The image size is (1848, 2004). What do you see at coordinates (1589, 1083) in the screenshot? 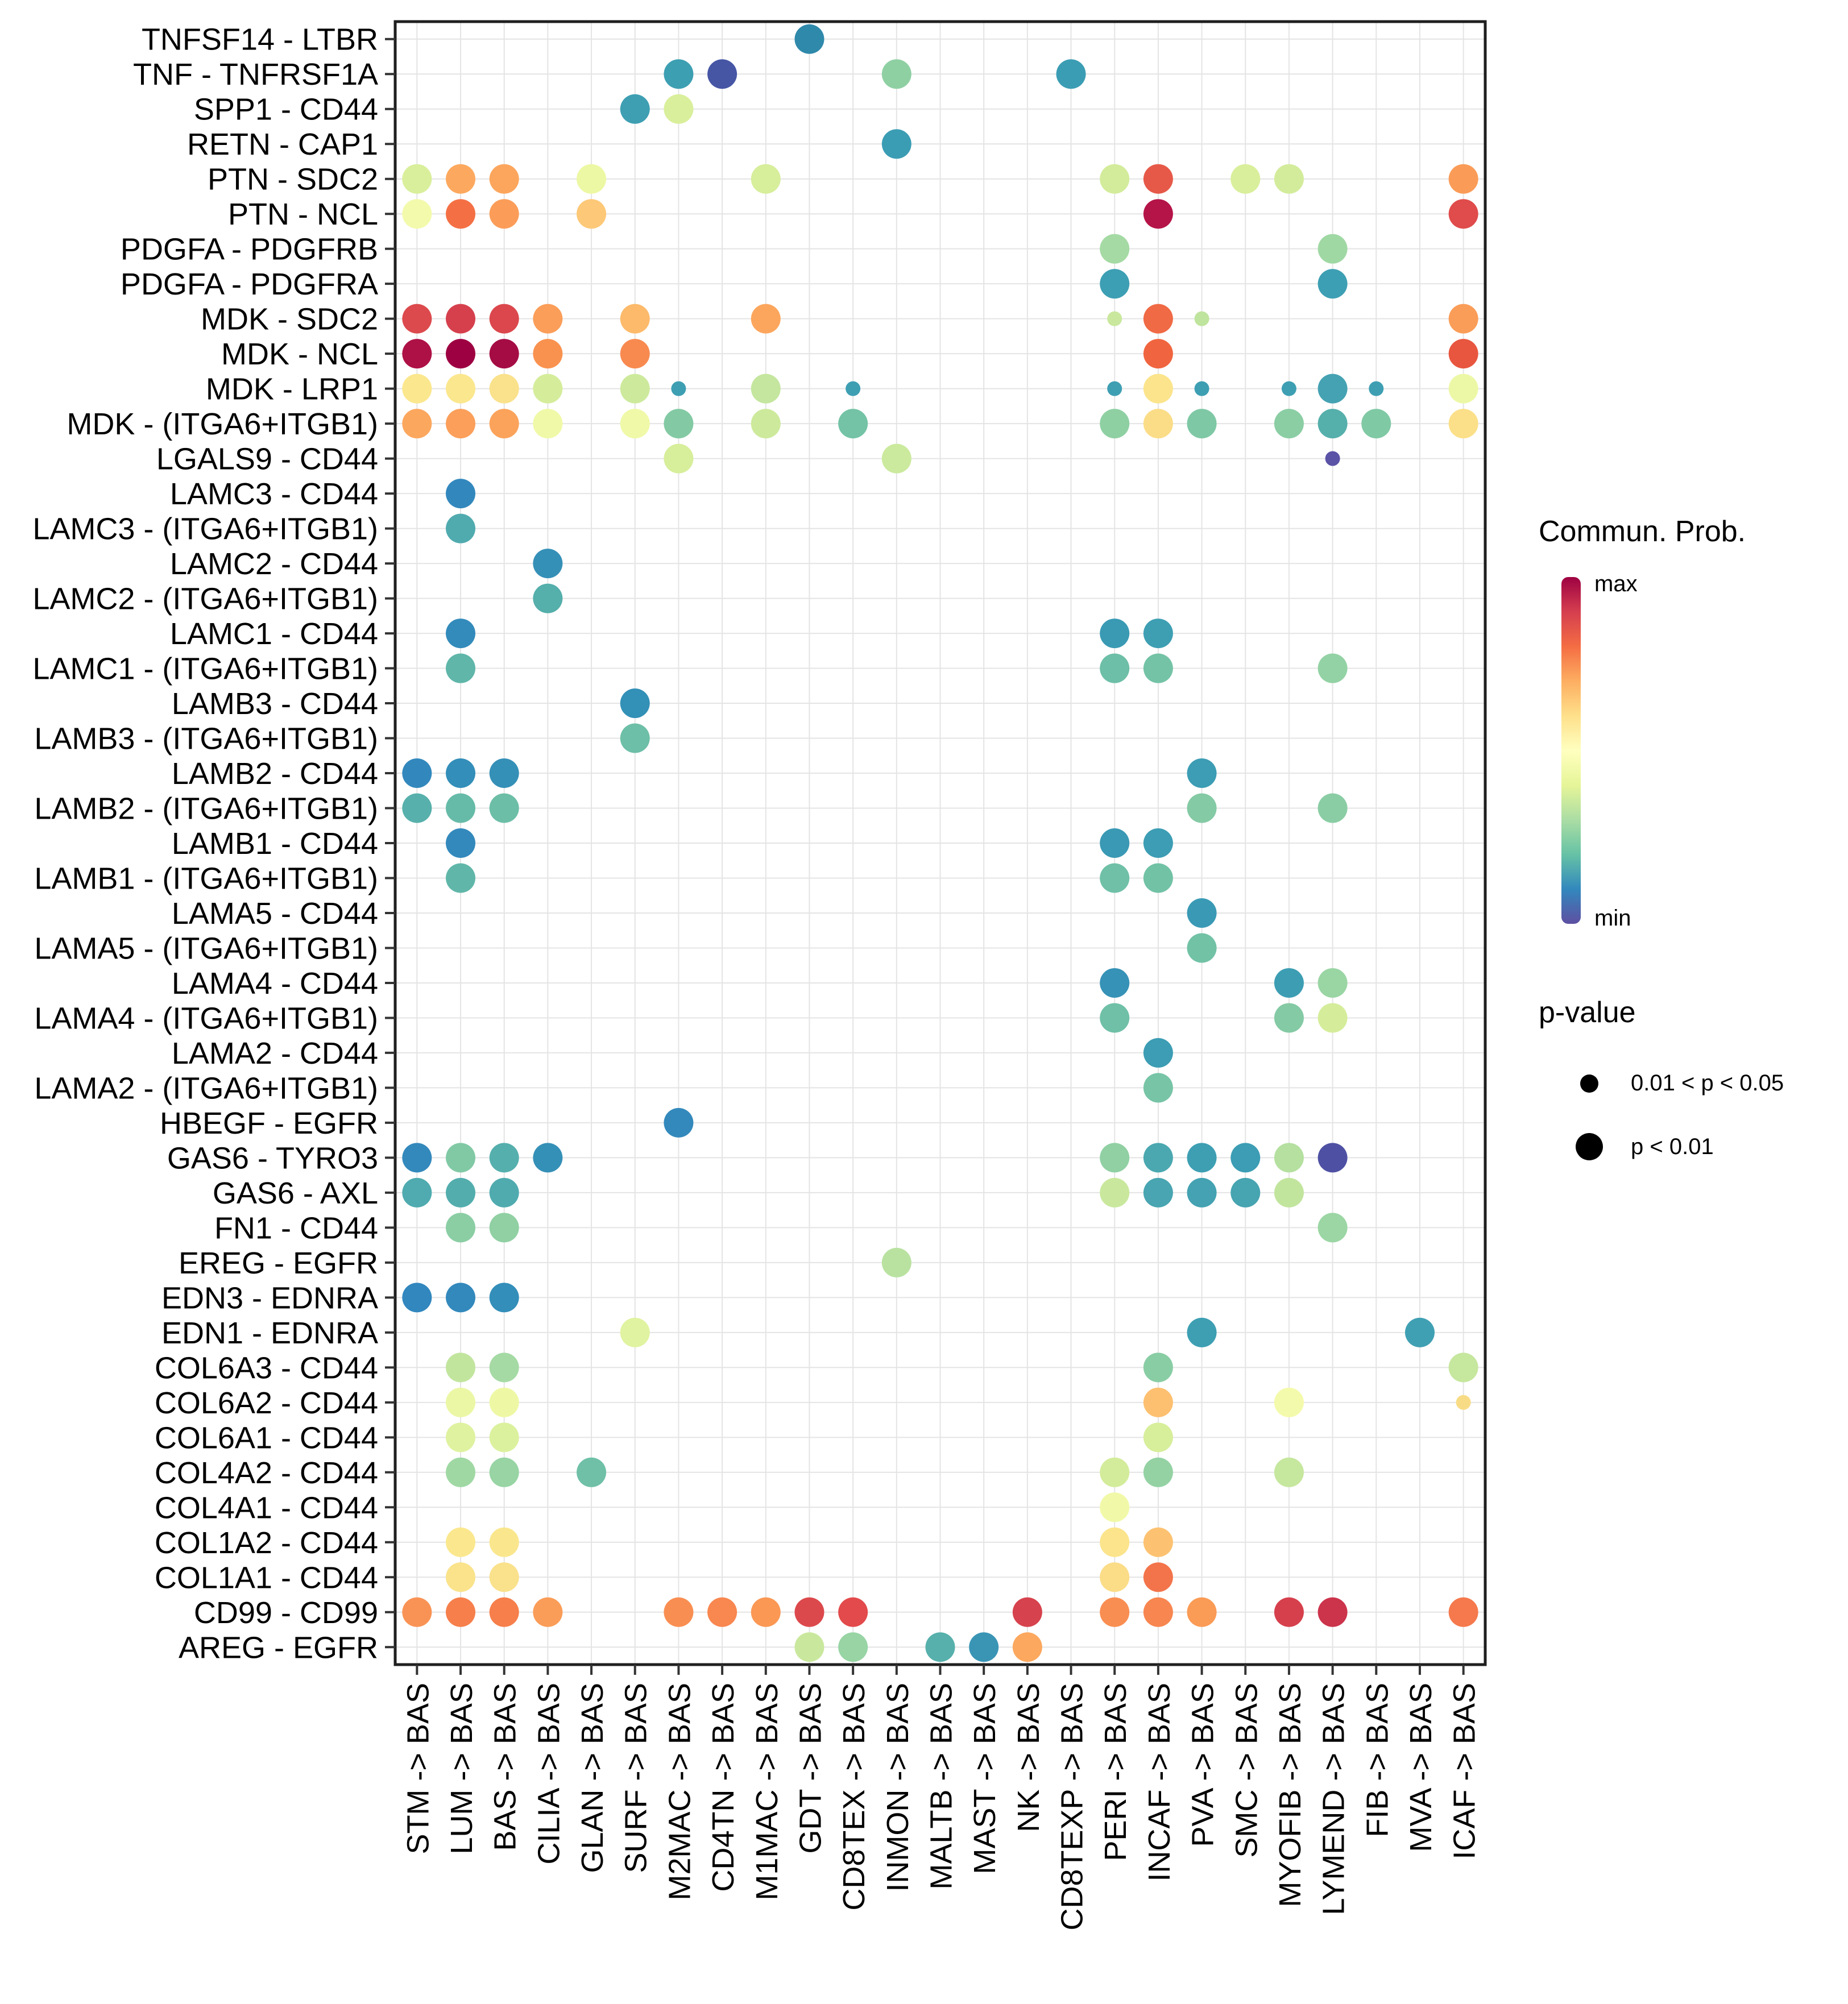
I see `pvalue-dot-wrap` at bounding box center [1589, 1083].